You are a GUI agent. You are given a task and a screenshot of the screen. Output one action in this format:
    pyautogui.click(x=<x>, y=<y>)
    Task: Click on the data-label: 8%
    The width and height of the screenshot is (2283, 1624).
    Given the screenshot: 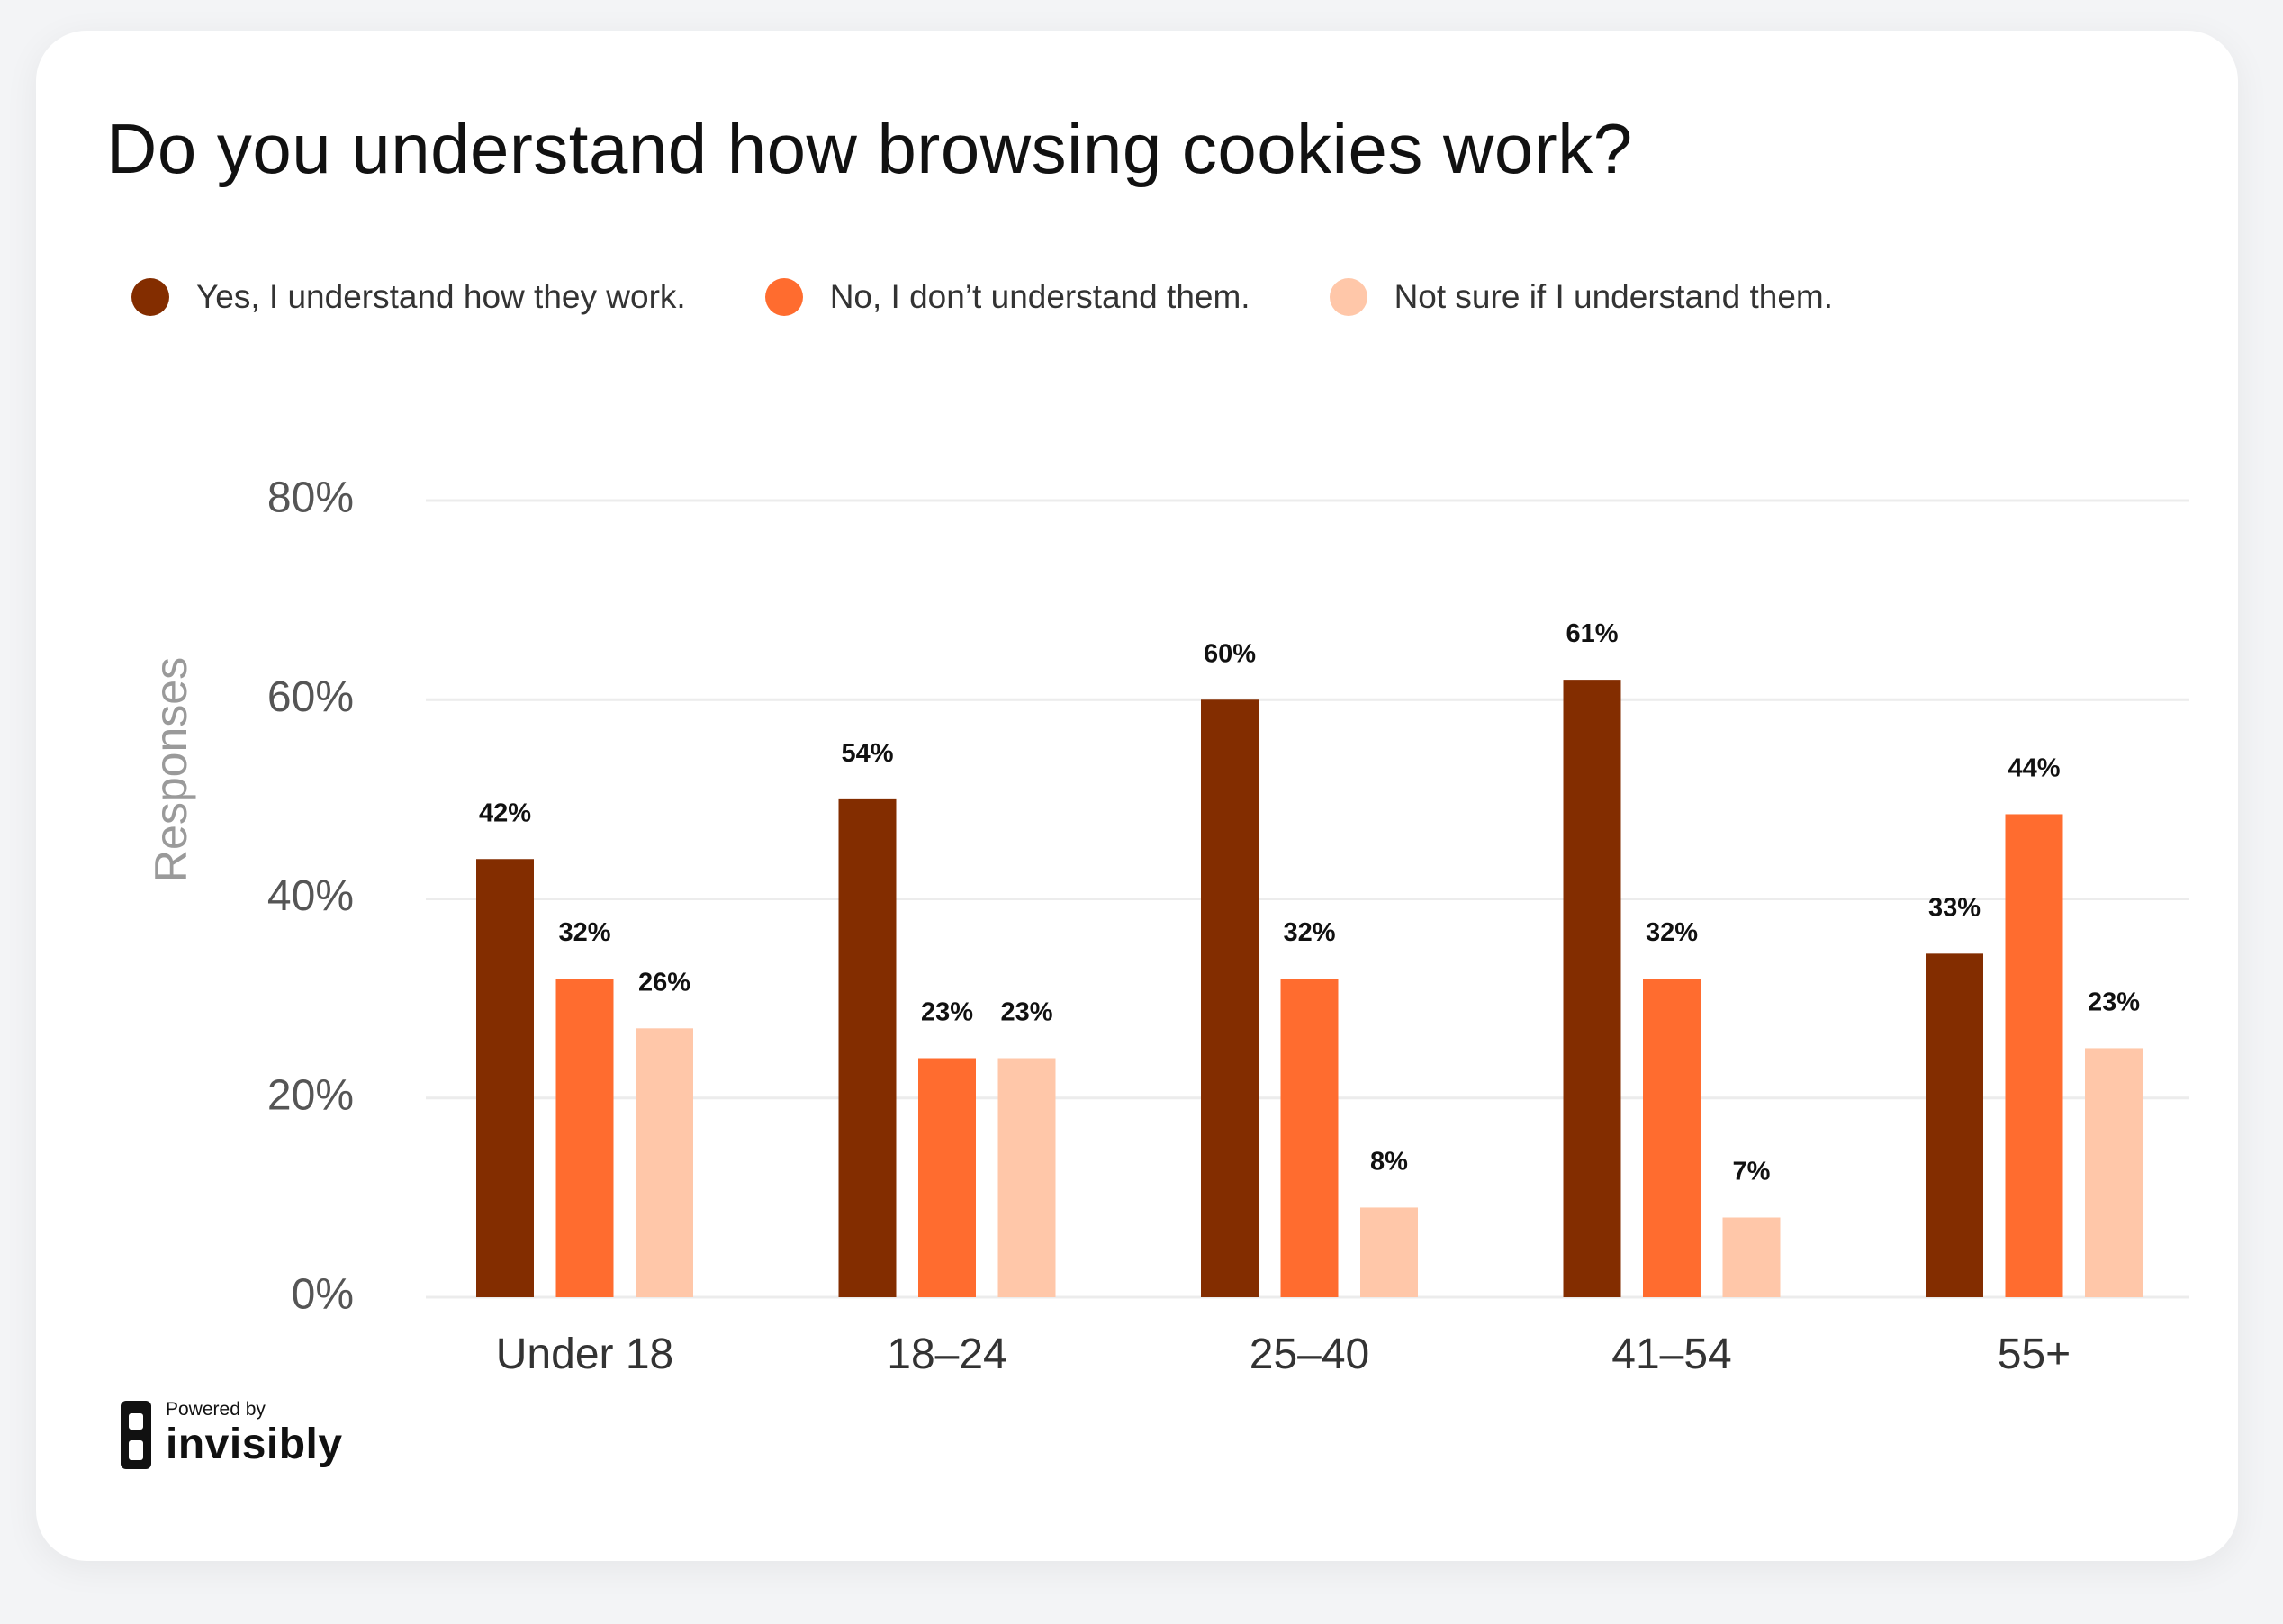 What is the action you would take?
    pyautogui.click(x=1389, y=1161)
    